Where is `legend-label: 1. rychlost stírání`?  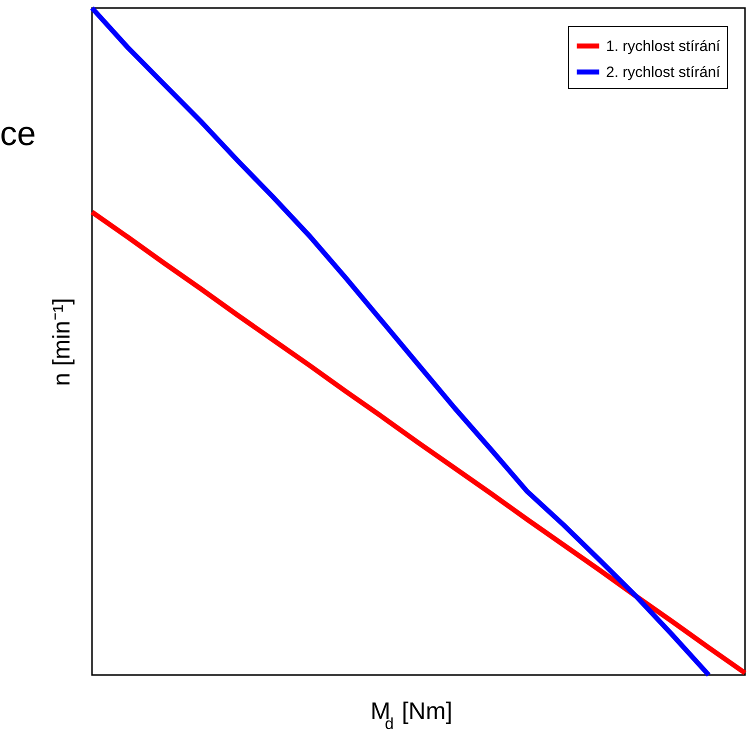
legend-label: 1. rychlost stírání is located at coordinates (664, 46).